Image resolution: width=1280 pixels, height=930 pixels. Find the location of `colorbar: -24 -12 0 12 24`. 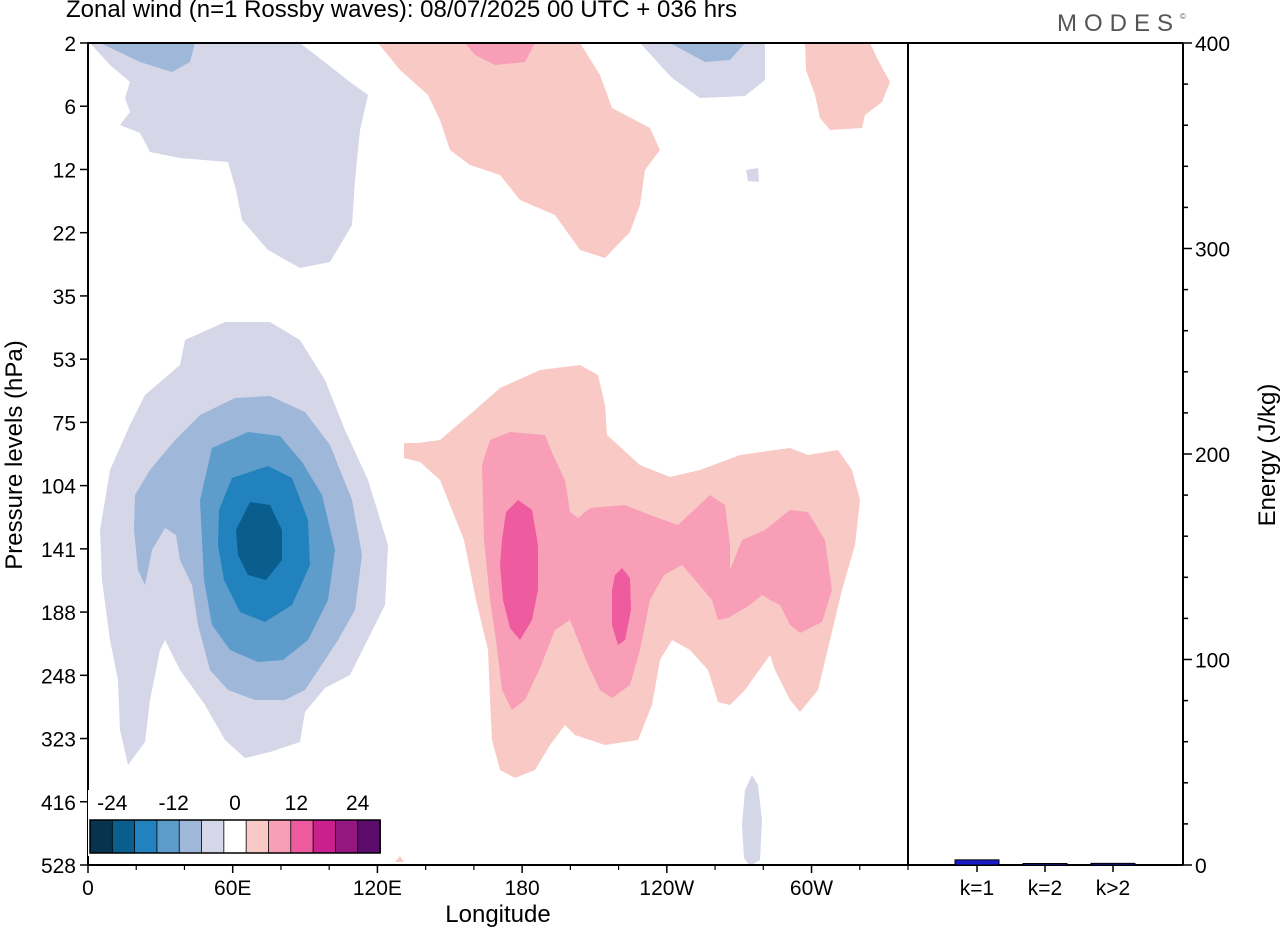

colorbar: -24 -12 0 12 24 is located at coordinates (234, 823).